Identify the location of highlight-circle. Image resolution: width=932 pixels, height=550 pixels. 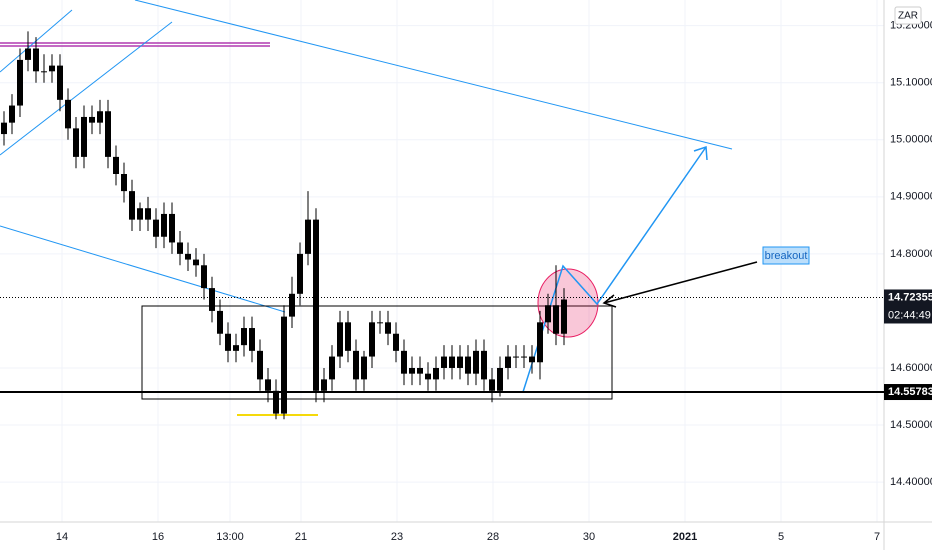
(568, 303).